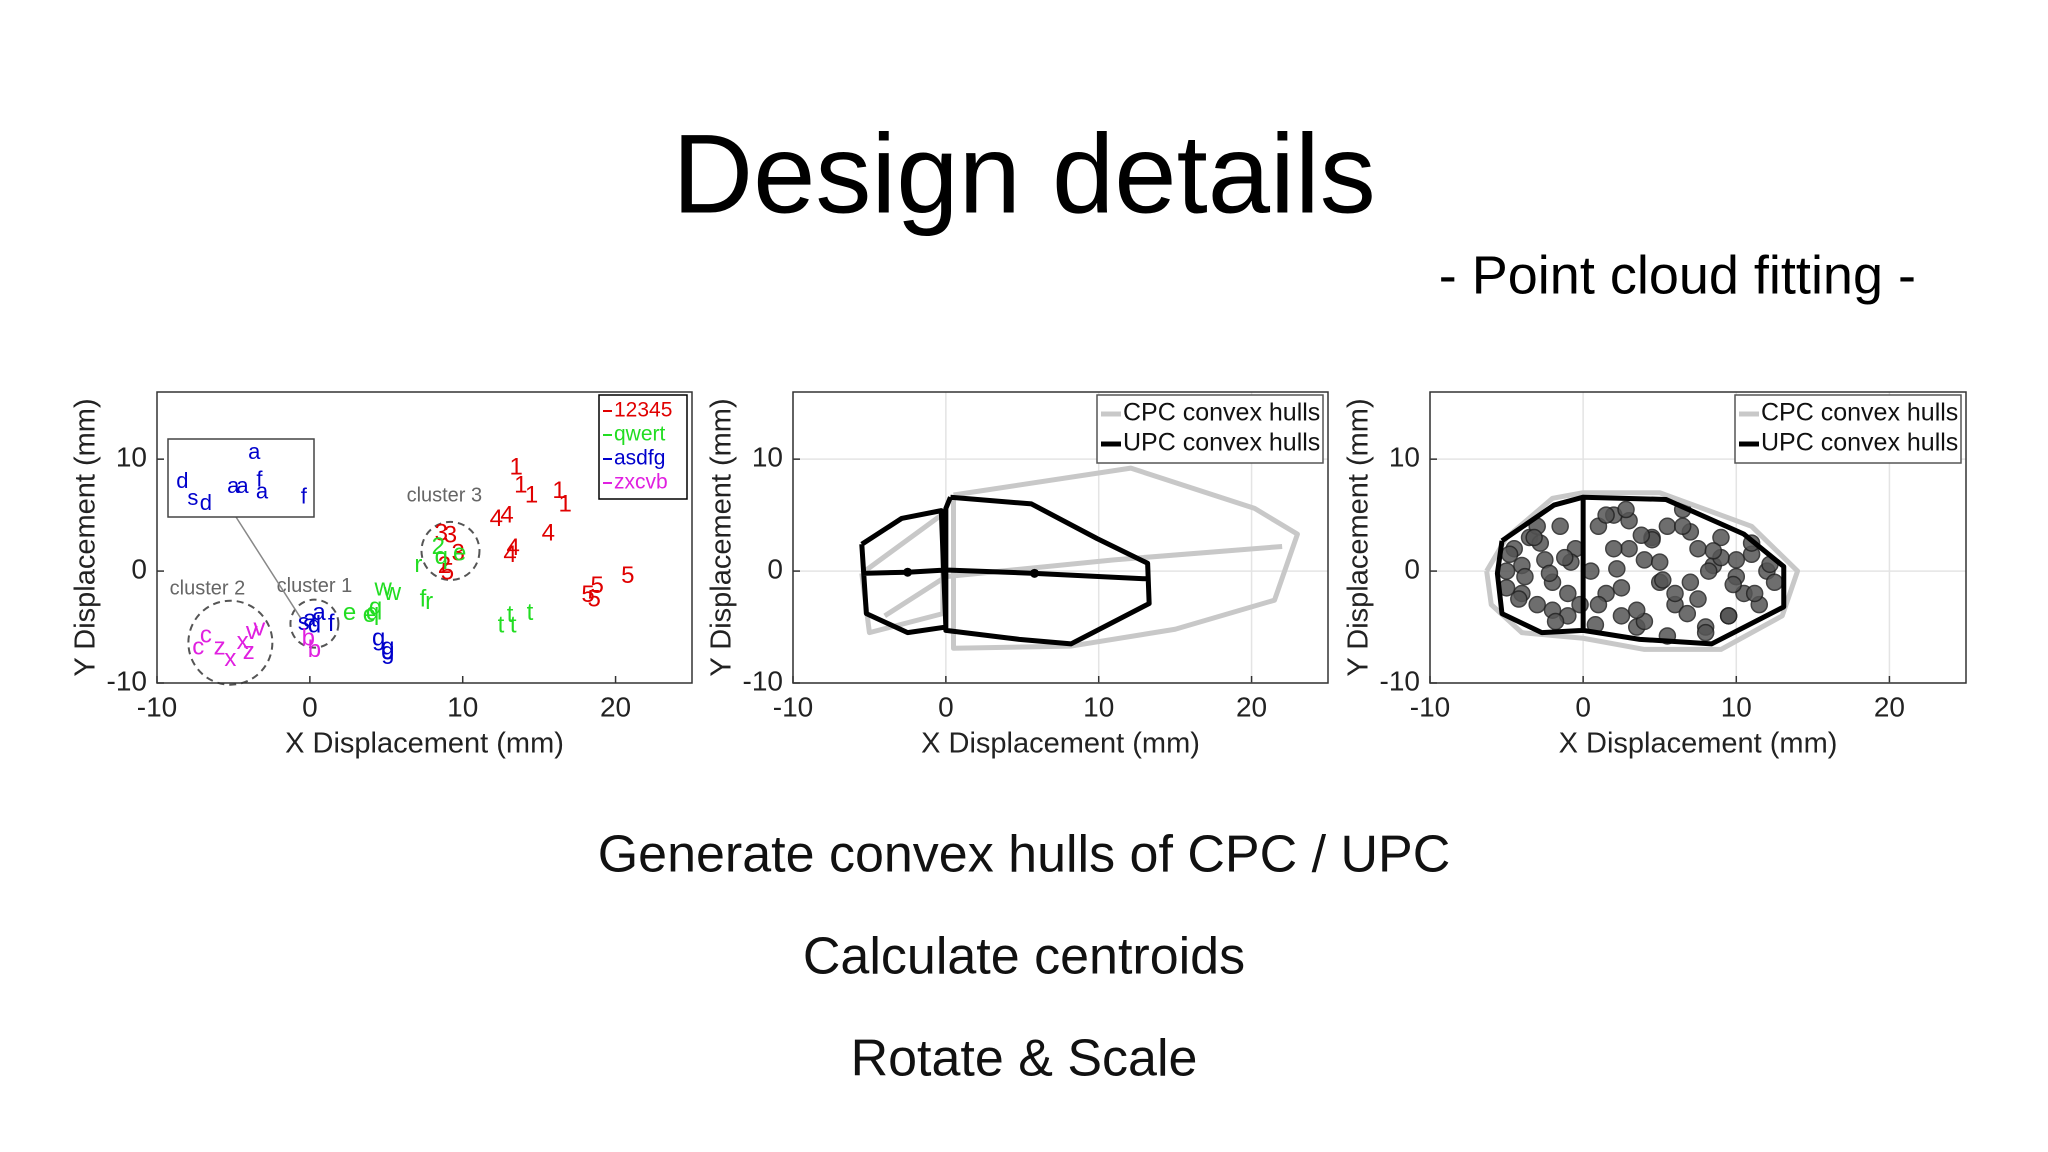 The height and width of the screenshot is (1152, 2048). What do you see at coordinates (1024, 855) in the screenshot?
I see `bullet: Generate convex hulls of CPC / UPC` at bounding box center [1024, 855].